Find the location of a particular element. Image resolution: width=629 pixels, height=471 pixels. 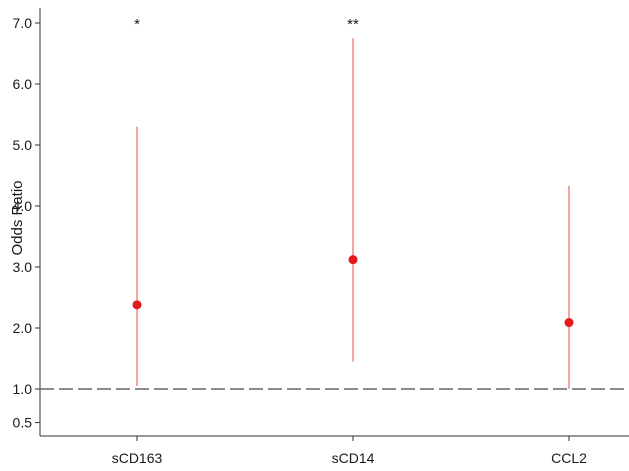

significance-annotation: ** is located at coordinates (353, 24).